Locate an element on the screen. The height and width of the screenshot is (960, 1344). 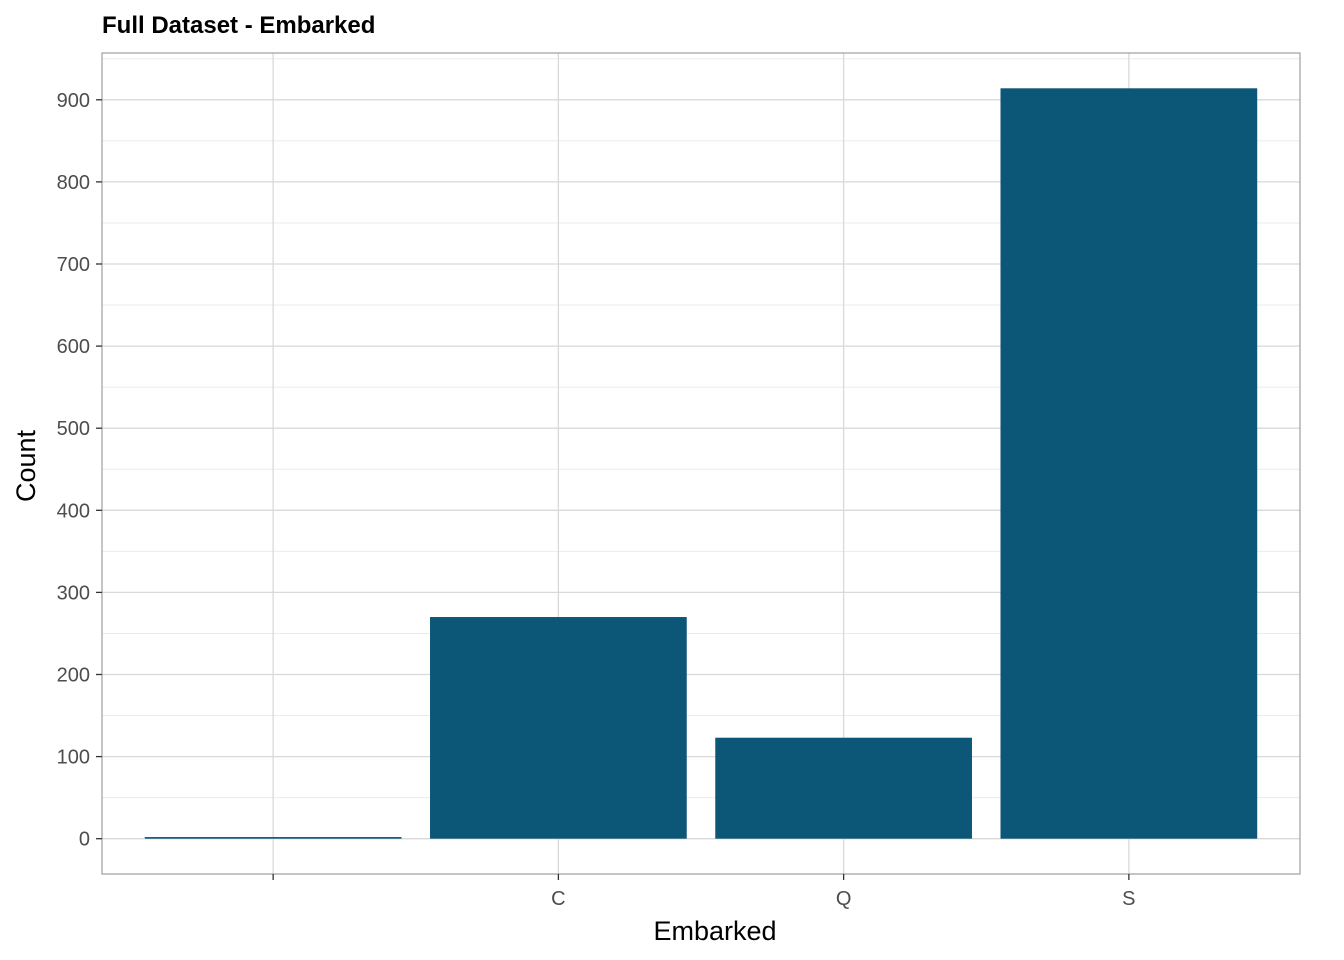
y-tick-label: 900 is located at coordinates (73, 101).